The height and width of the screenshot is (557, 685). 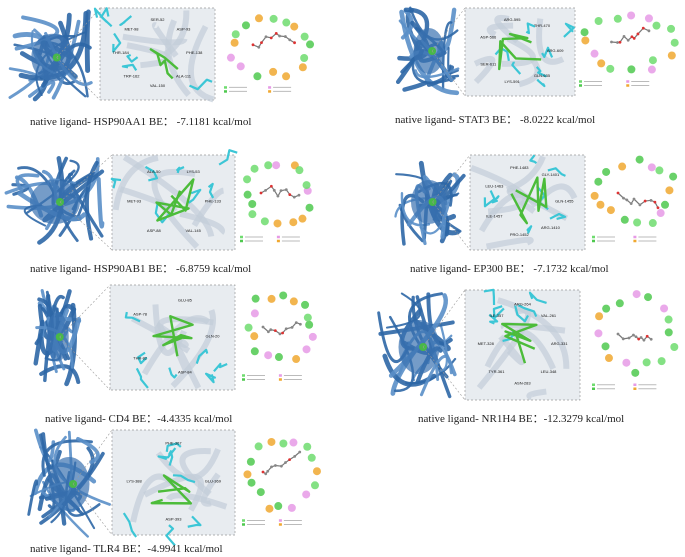 What do you see at coordinates (126, 549) in the screenshot?
I see `caption: native ligand- TLR4 BE：-4.9941 kcal/mol` at bounding box center [126, 549].